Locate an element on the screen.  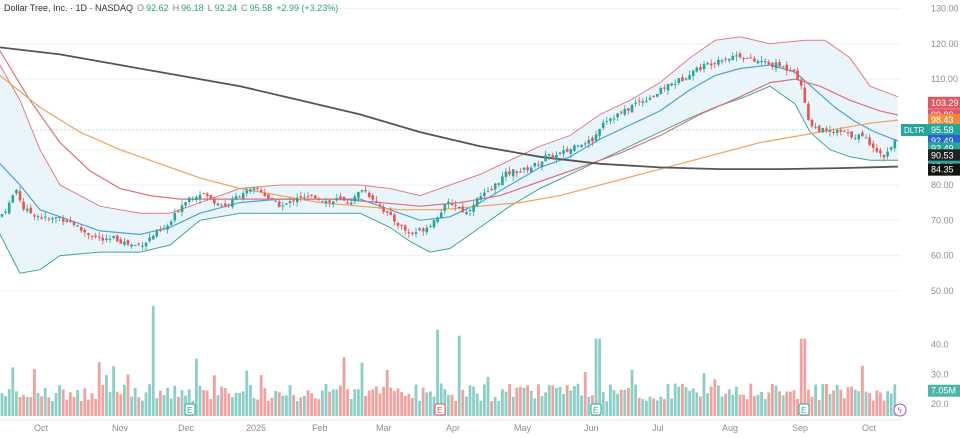
y-tick-label: 110.00 is located at coordinates (944, 79).